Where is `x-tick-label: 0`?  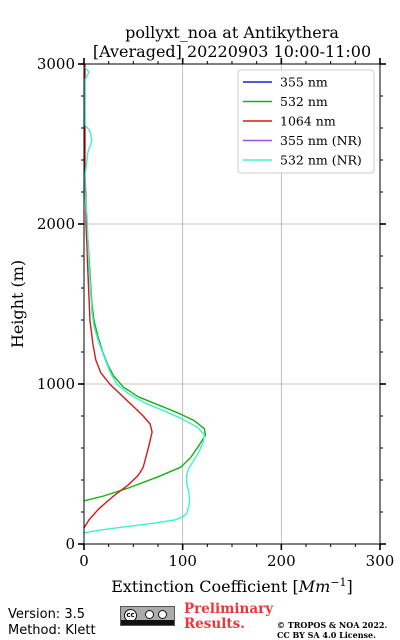 x-tick-label: 0 is located at coordinates (84, 561).